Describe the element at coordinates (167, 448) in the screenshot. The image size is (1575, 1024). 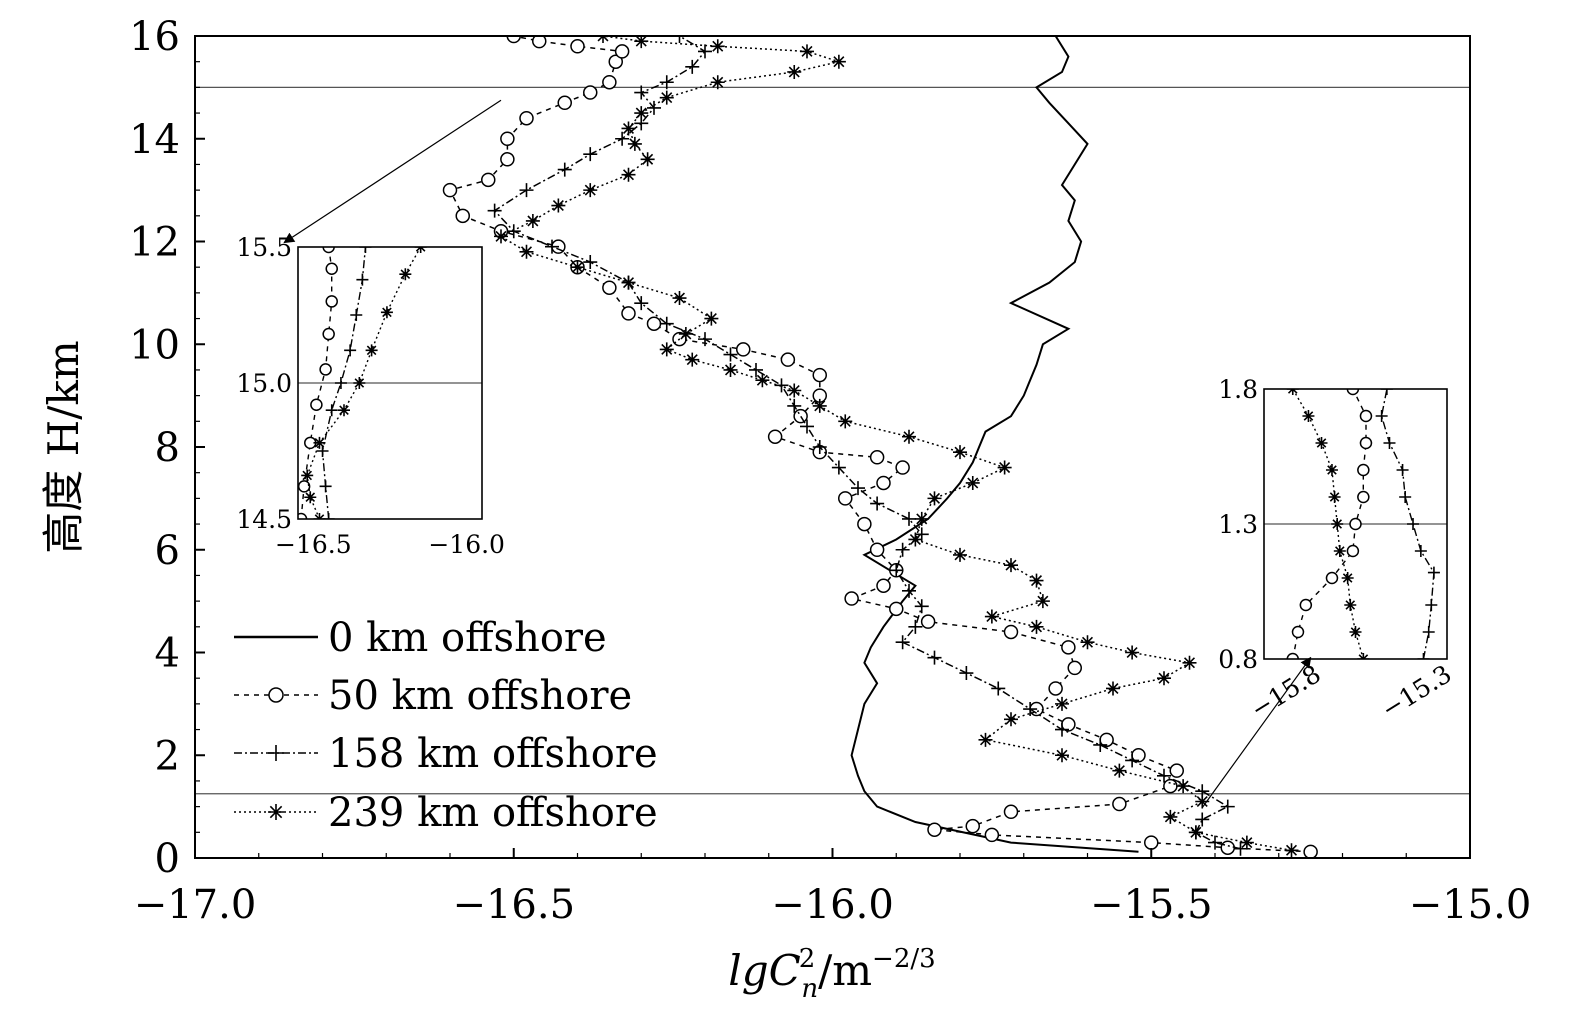
I see `y-tick-label: 8` at that location.